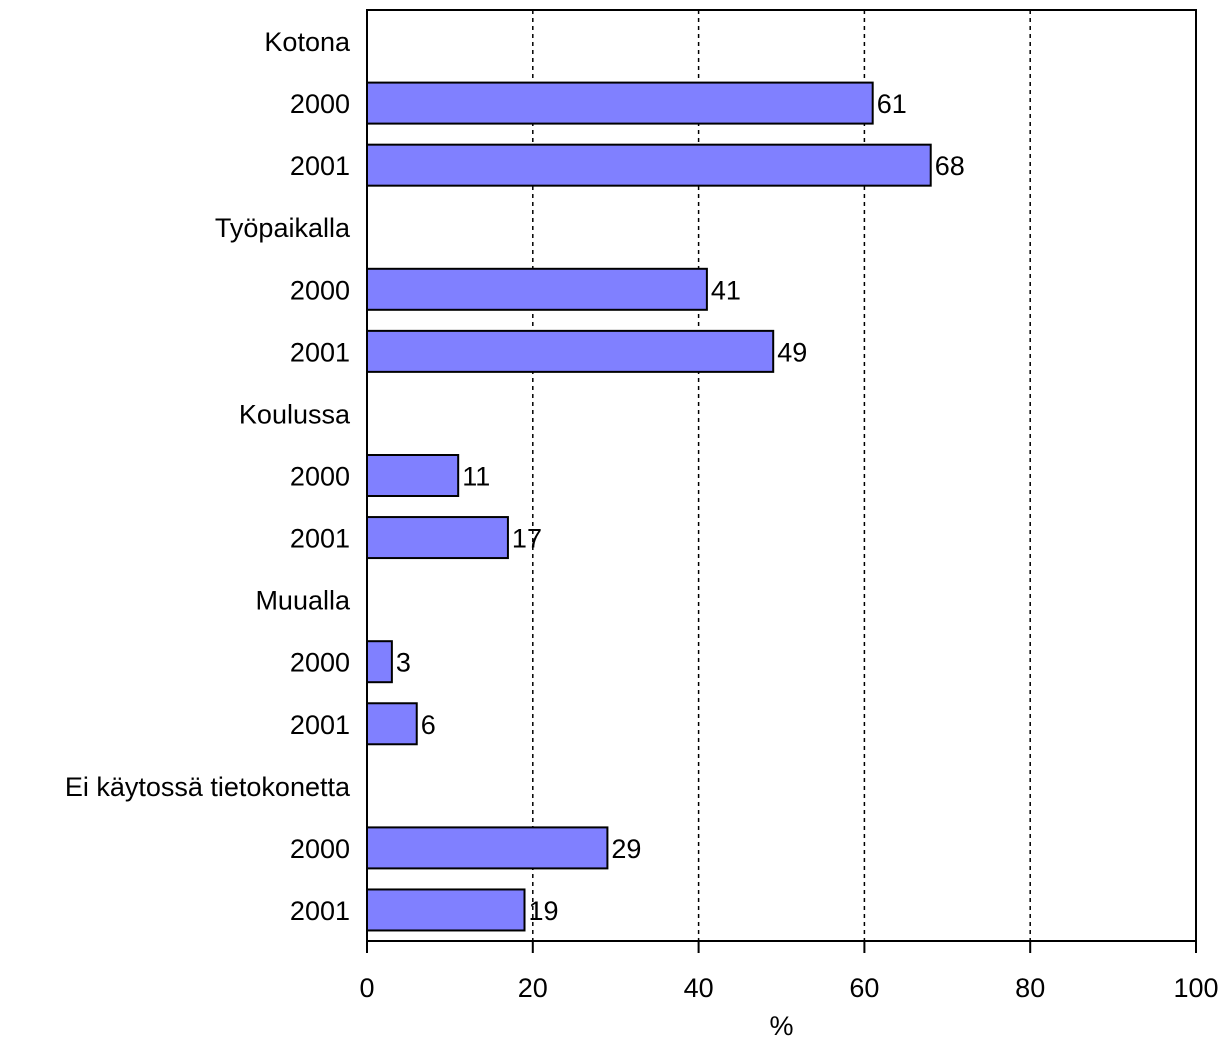 Image resolution: width=1226 pixels, height=1052 pixels. Describe the element at coordinates (792, 352) in the screenshot. I see `value-label: 49` at that location.